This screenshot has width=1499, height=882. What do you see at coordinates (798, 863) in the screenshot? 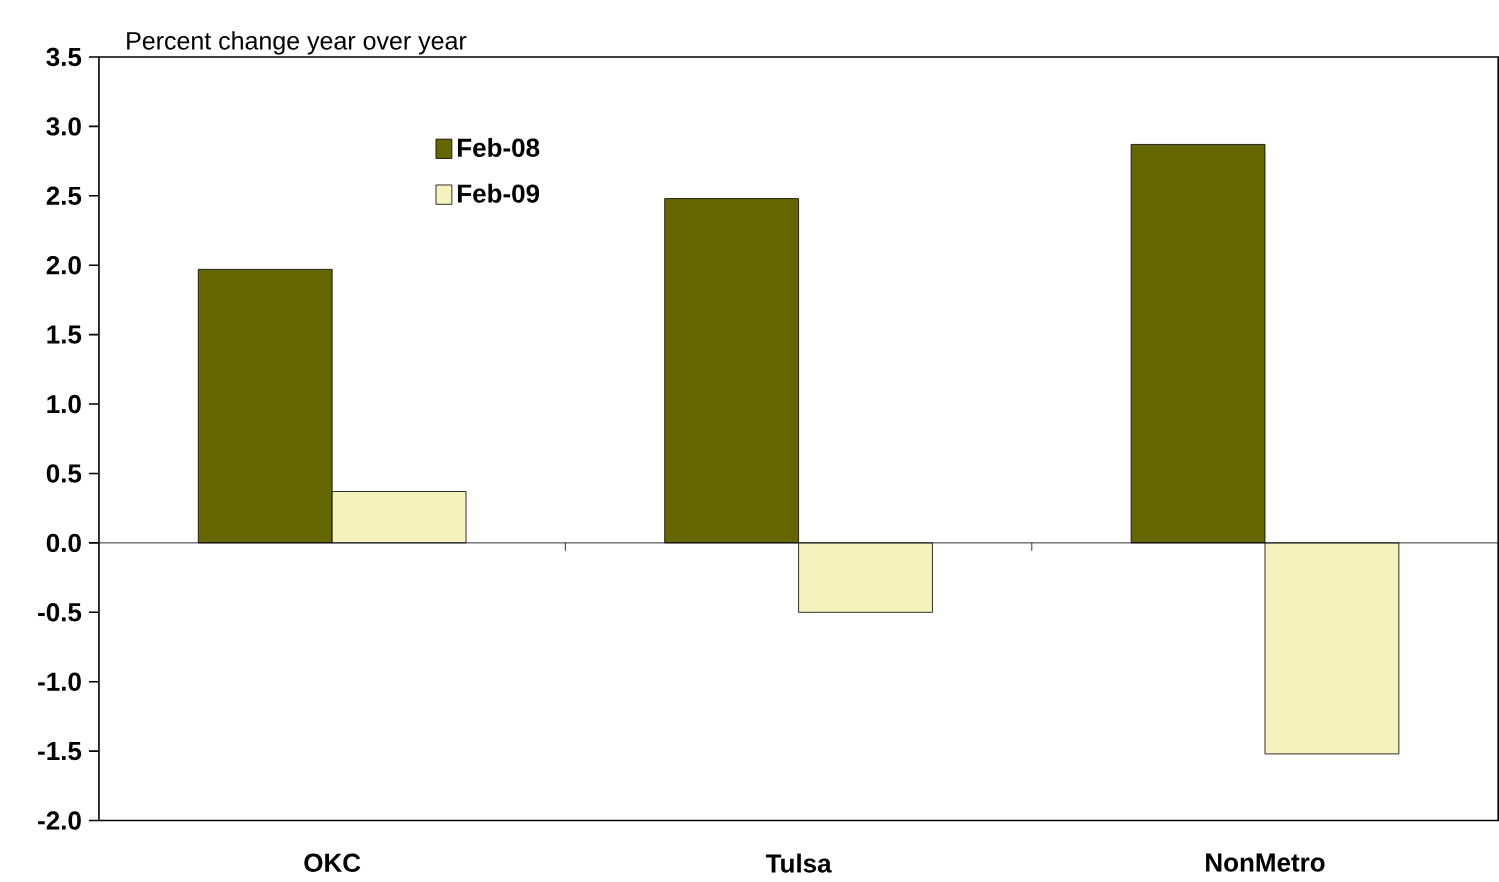
I see `x-tick-label: Tulsa` at bounding box center [798, 863].